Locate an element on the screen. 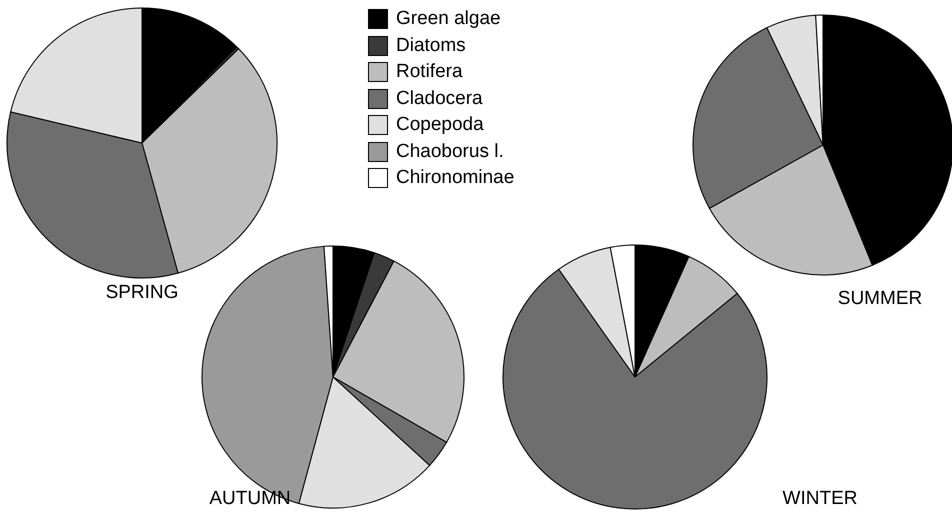  legend-label: Cladocera is located at coordinates (439, 99).